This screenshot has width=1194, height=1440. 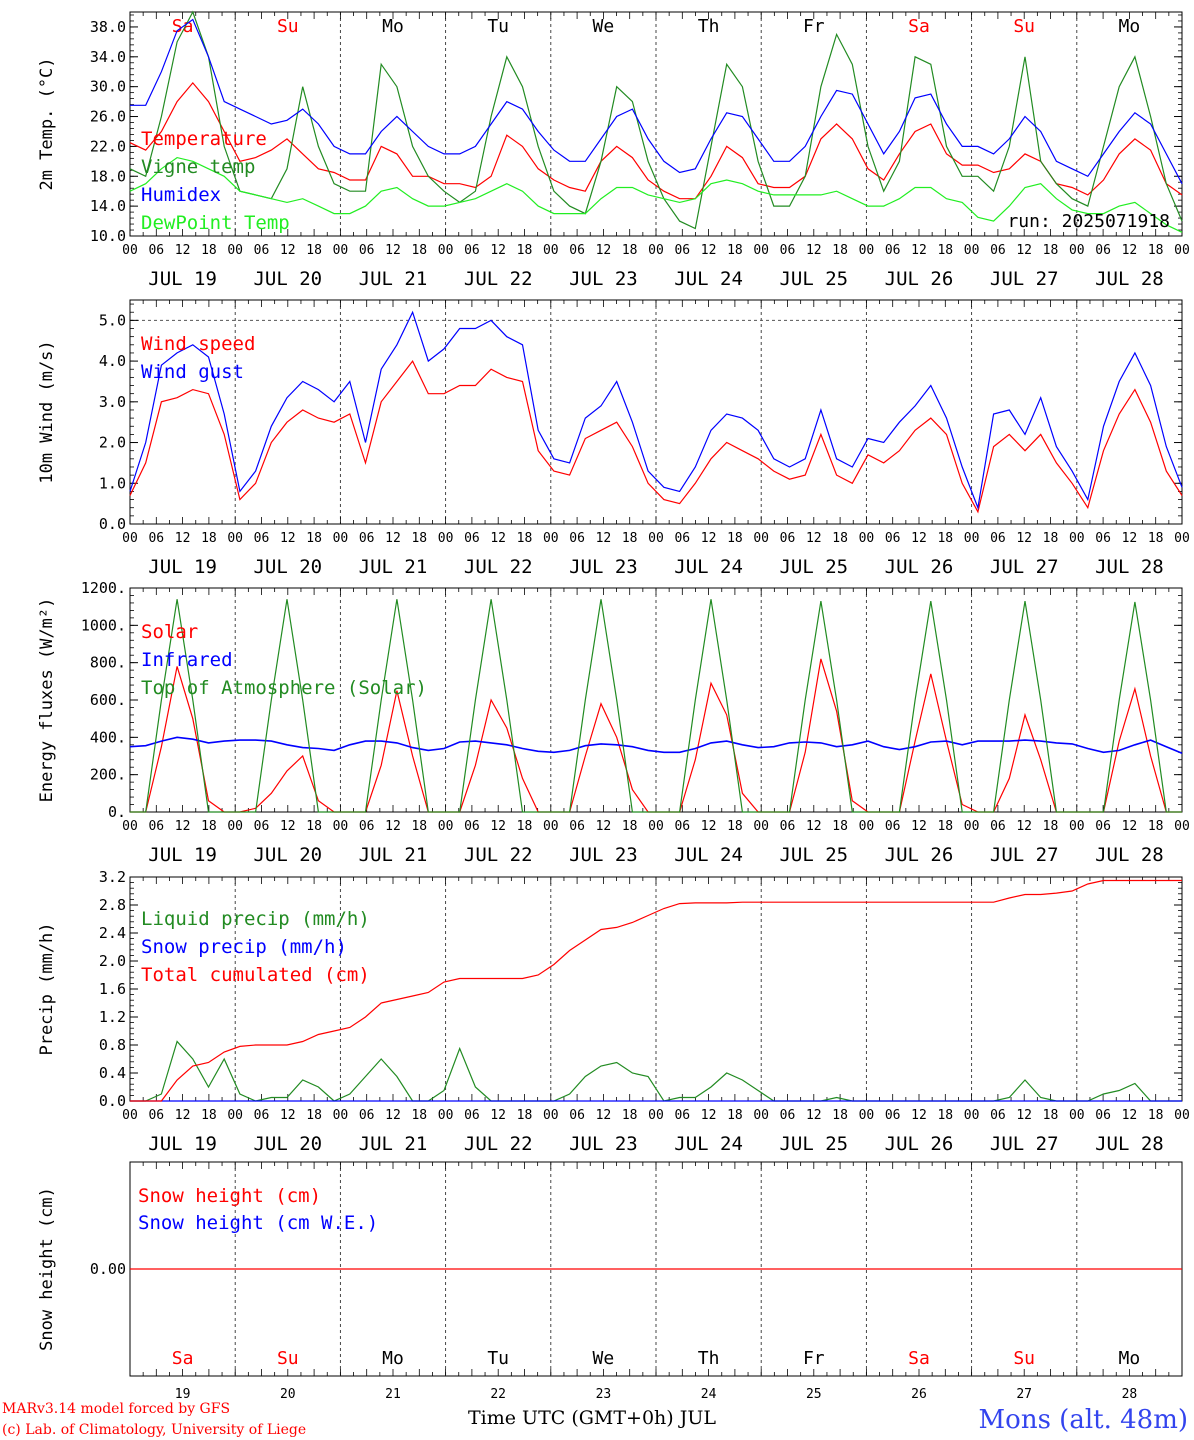 I want to click on y-tick-label: 0.00, so click(x=108, y=1269).